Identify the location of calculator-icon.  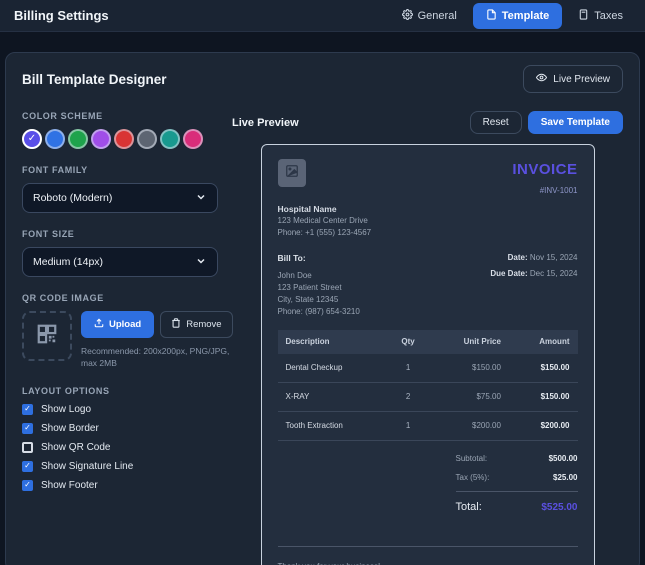
(583, 15).